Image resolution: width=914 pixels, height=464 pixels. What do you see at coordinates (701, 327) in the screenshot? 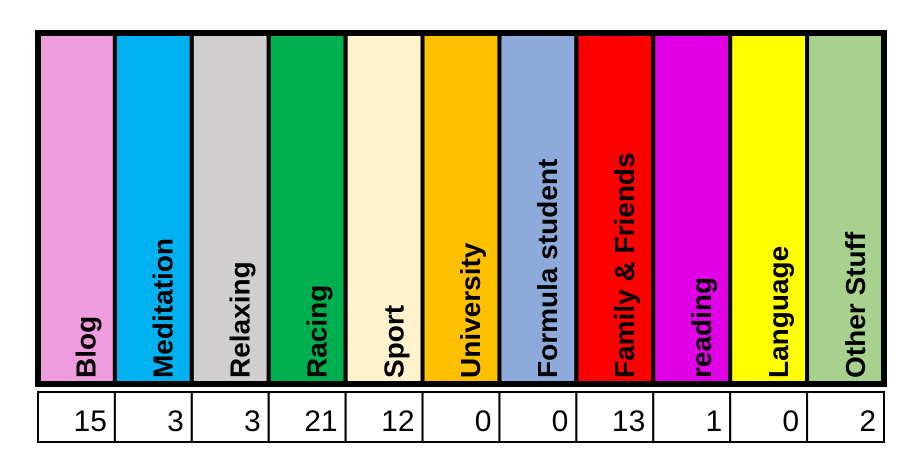
I see `category-label: reading` at bounding box center [701, 327].